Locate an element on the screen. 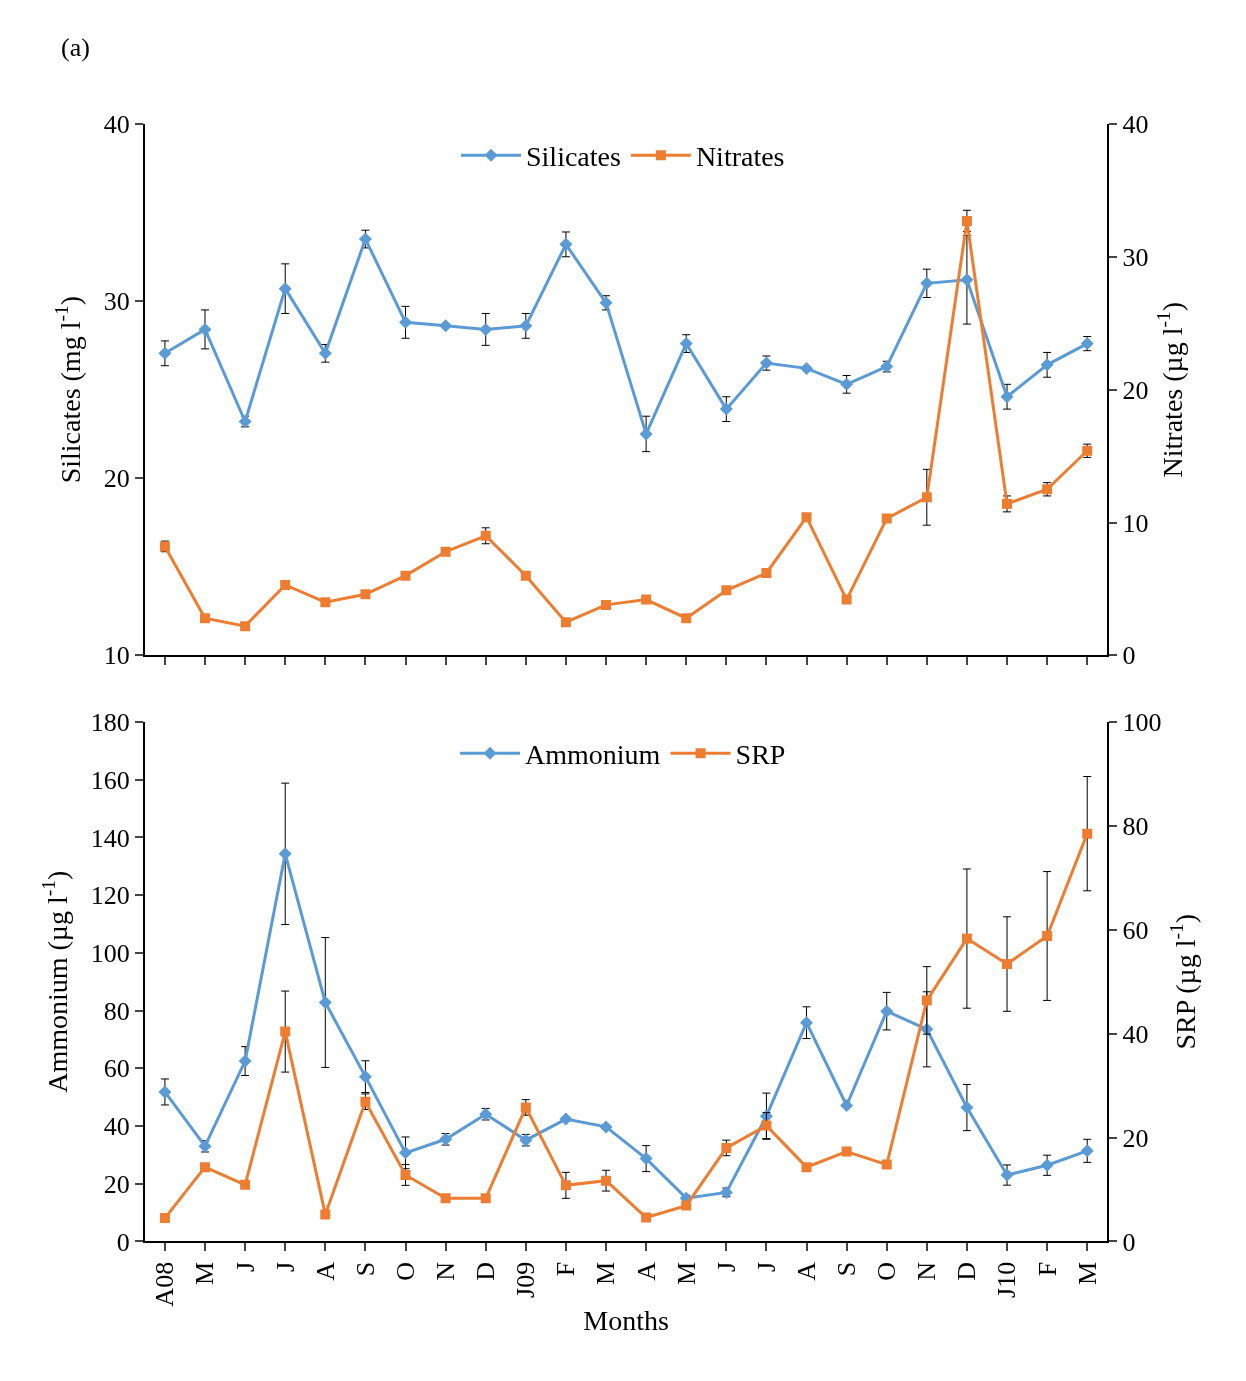 This screenshot has width=1246, height=1381. y2-tick-label: 10 is located at coordinates (1135, 523).